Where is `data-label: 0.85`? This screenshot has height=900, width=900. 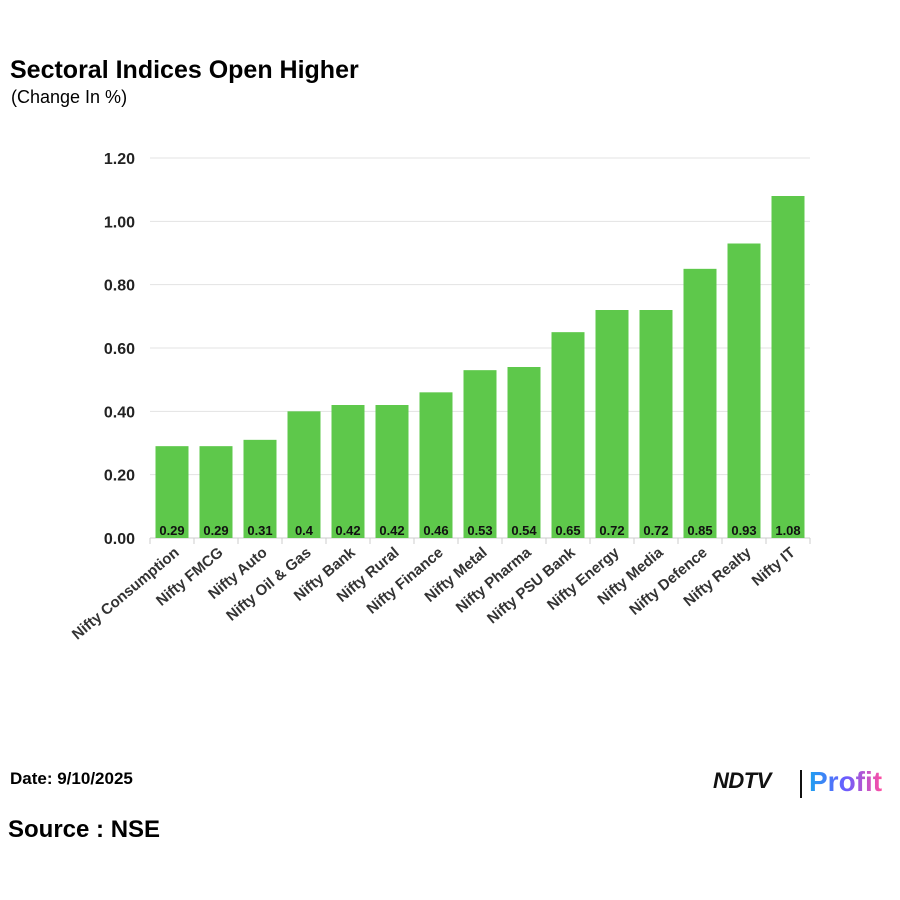 data-label: 0.85 is located at coordinates (699, 530).